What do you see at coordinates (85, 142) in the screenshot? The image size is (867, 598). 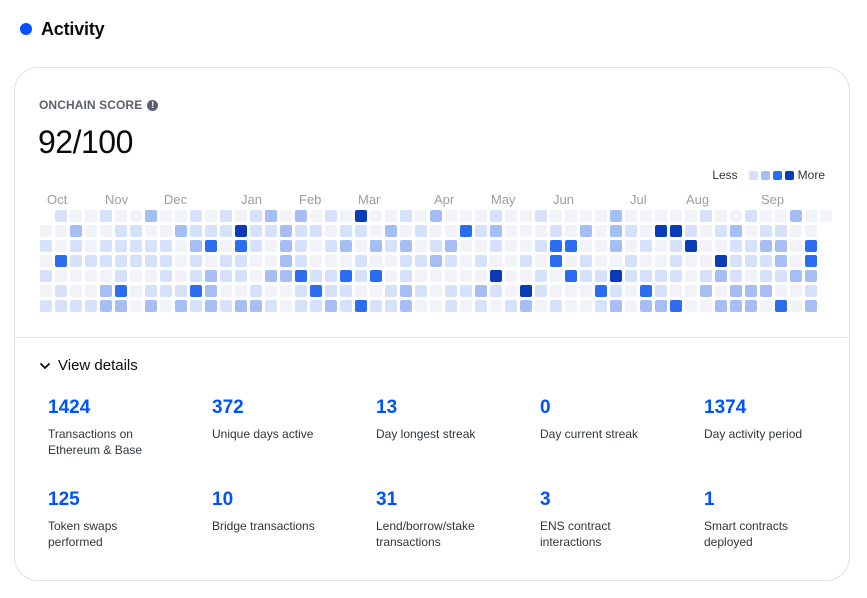 I see `score-value: 92/100` at bounding box center [85, 142].